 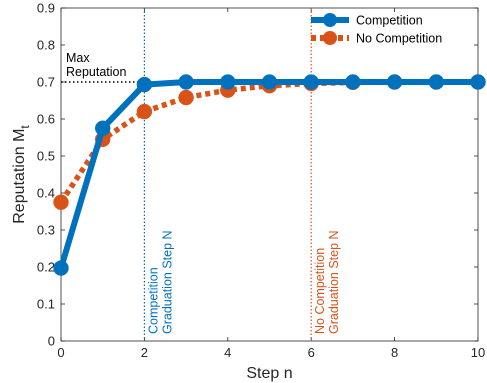 I want to click on y-tick-label: 0.9, so click(x=46, y=8).